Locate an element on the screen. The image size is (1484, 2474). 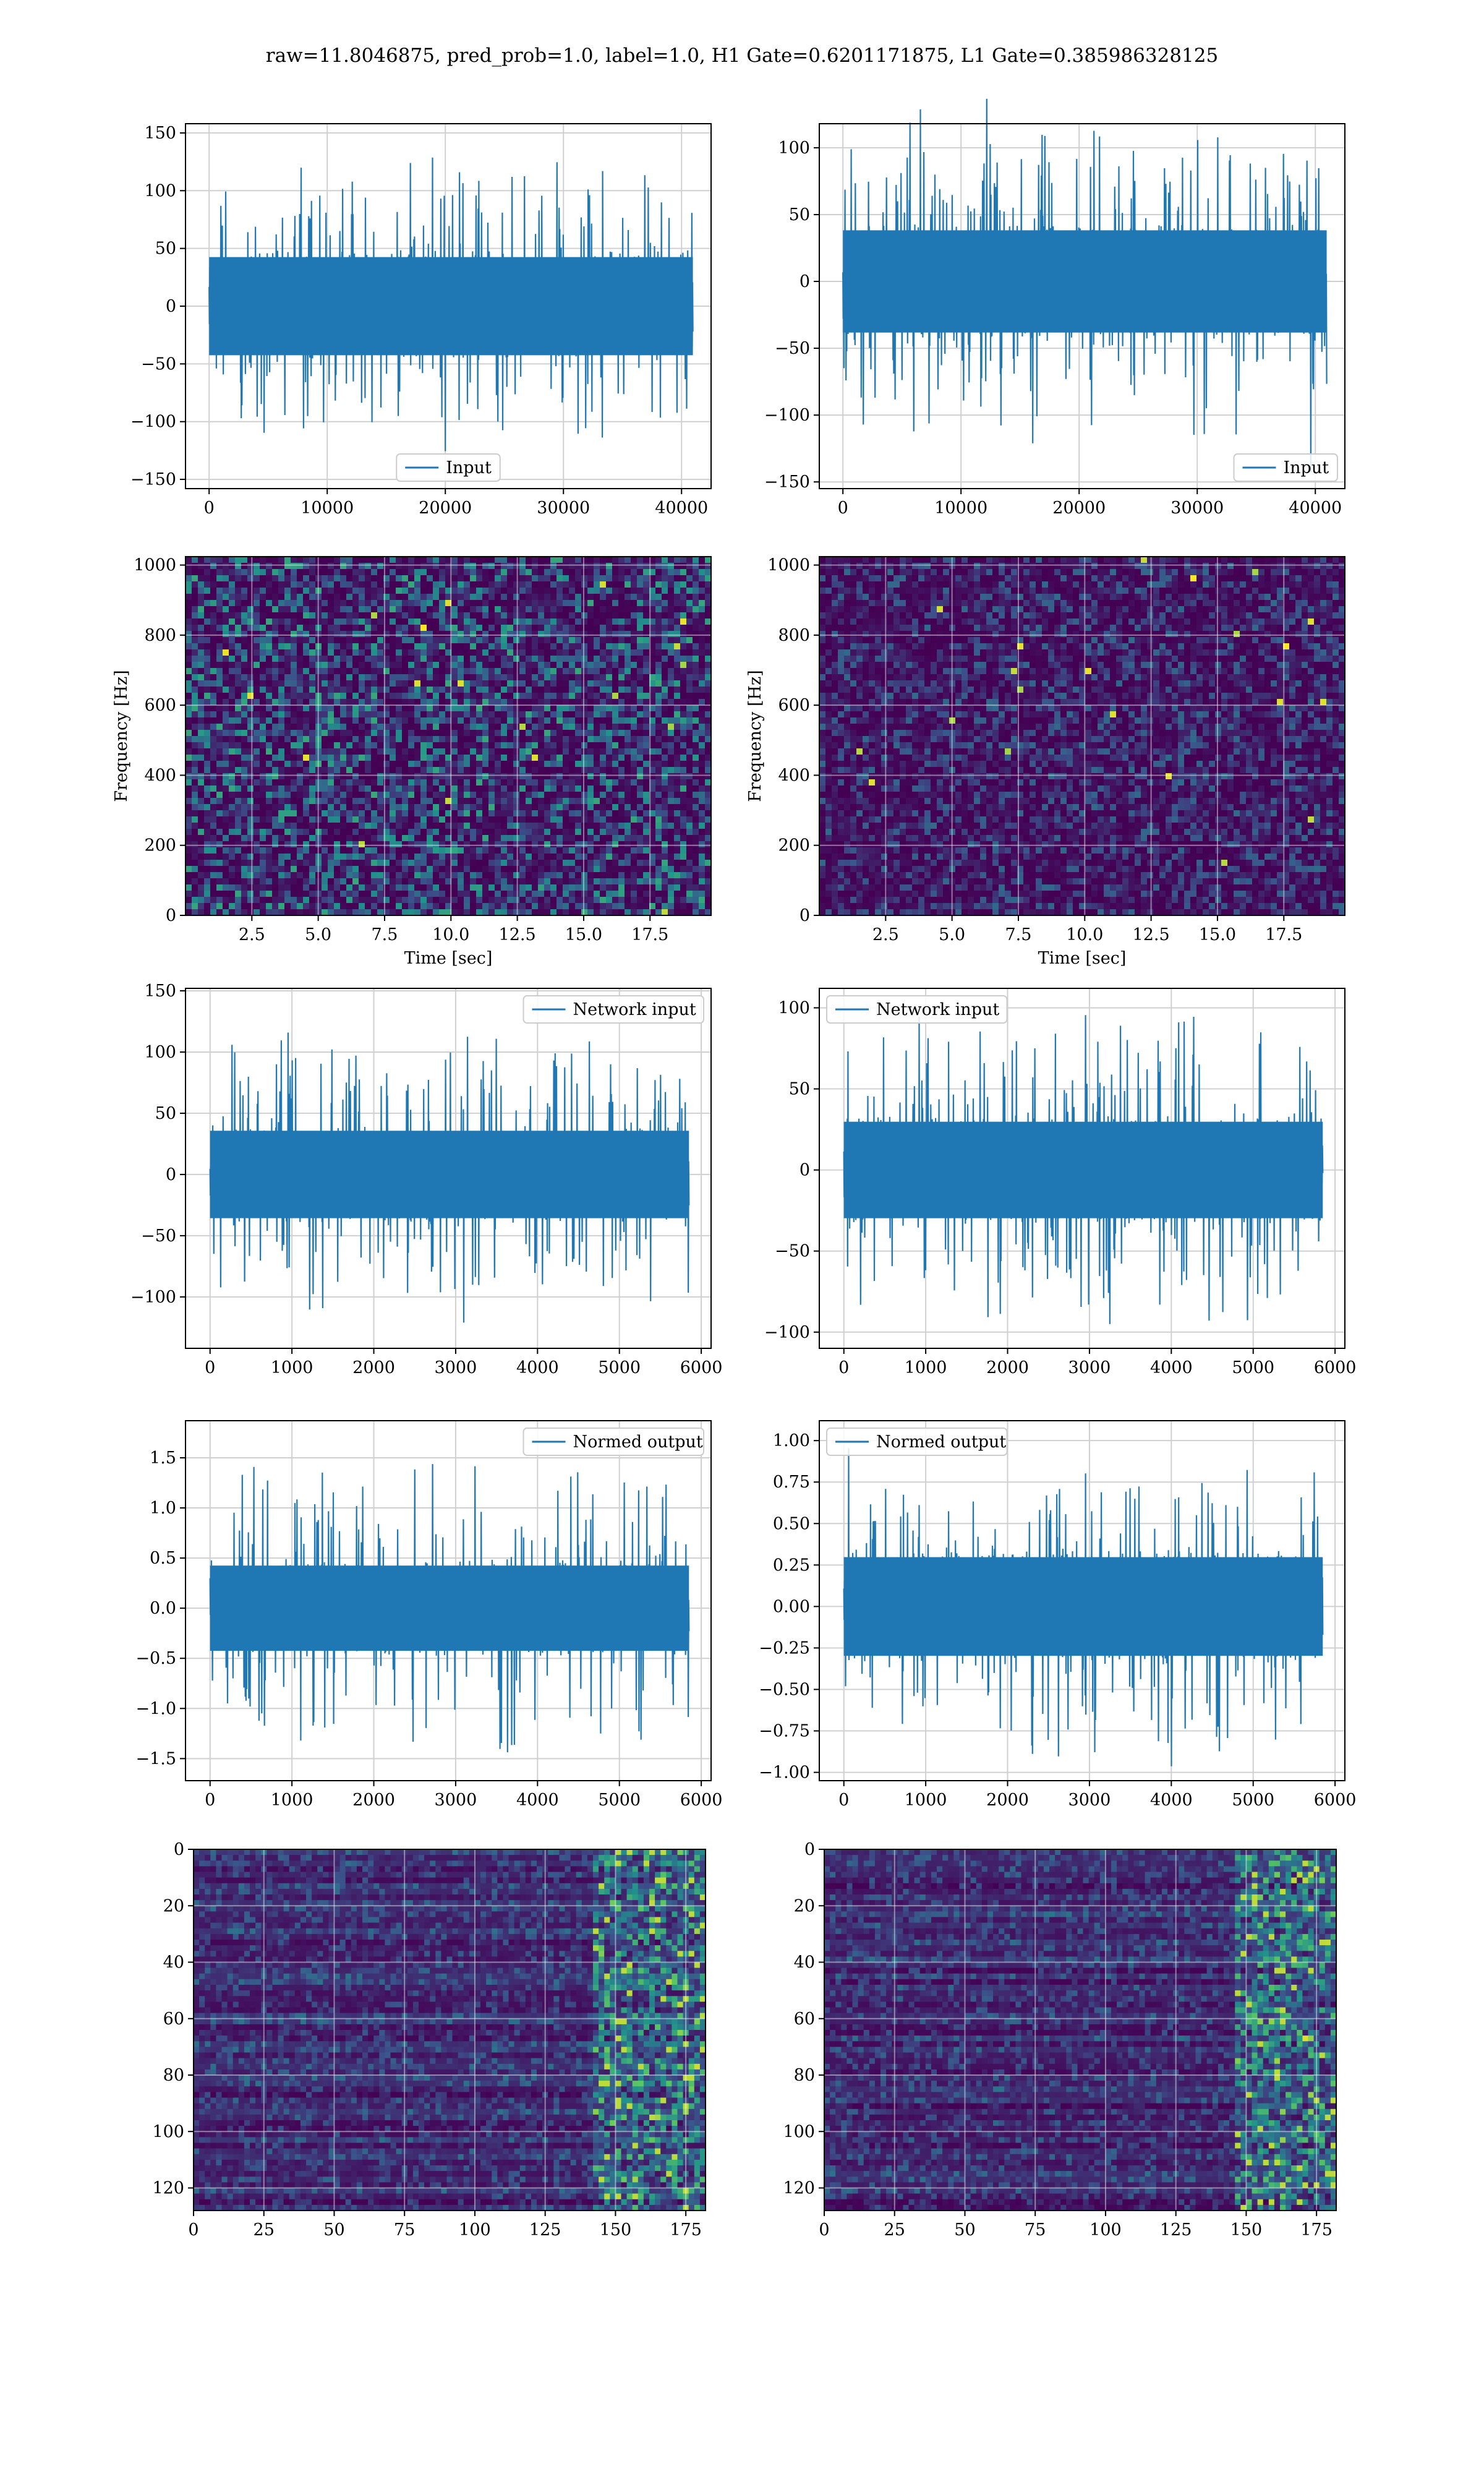
input-h1-xtick-label: 30000 is located at coordinates (563, 508).